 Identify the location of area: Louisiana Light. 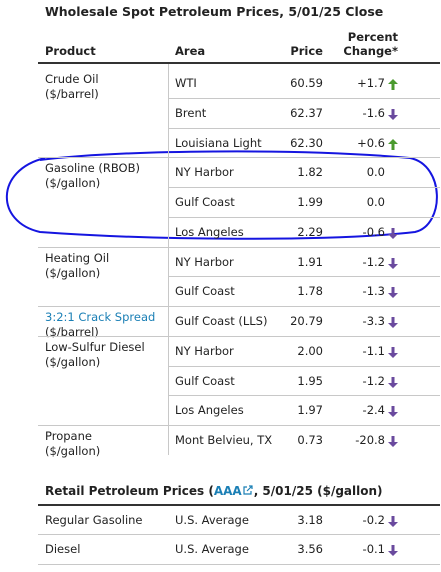
(218, 142).